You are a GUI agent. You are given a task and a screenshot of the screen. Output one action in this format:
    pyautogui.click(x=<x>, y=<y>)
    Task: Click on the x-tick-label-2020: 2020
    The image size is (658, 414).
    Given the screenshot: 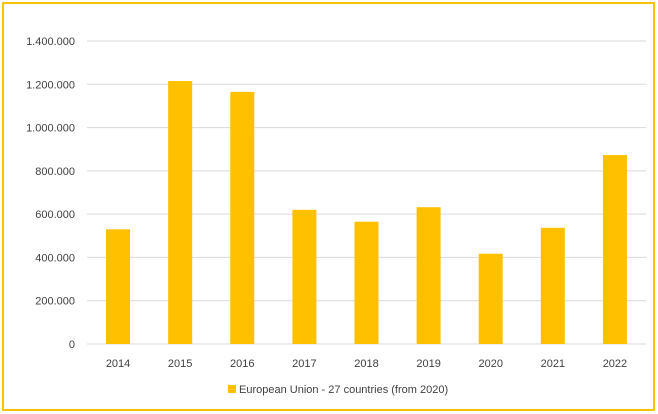 What is the action you would take?
    pyautogui.click(x=490, y=364)
    